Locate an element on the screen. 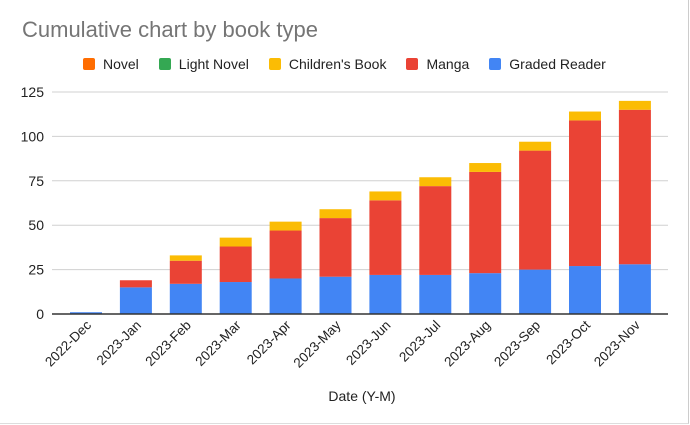  x-tick-label: 2022-Dec is located at coordinates (68, 343).